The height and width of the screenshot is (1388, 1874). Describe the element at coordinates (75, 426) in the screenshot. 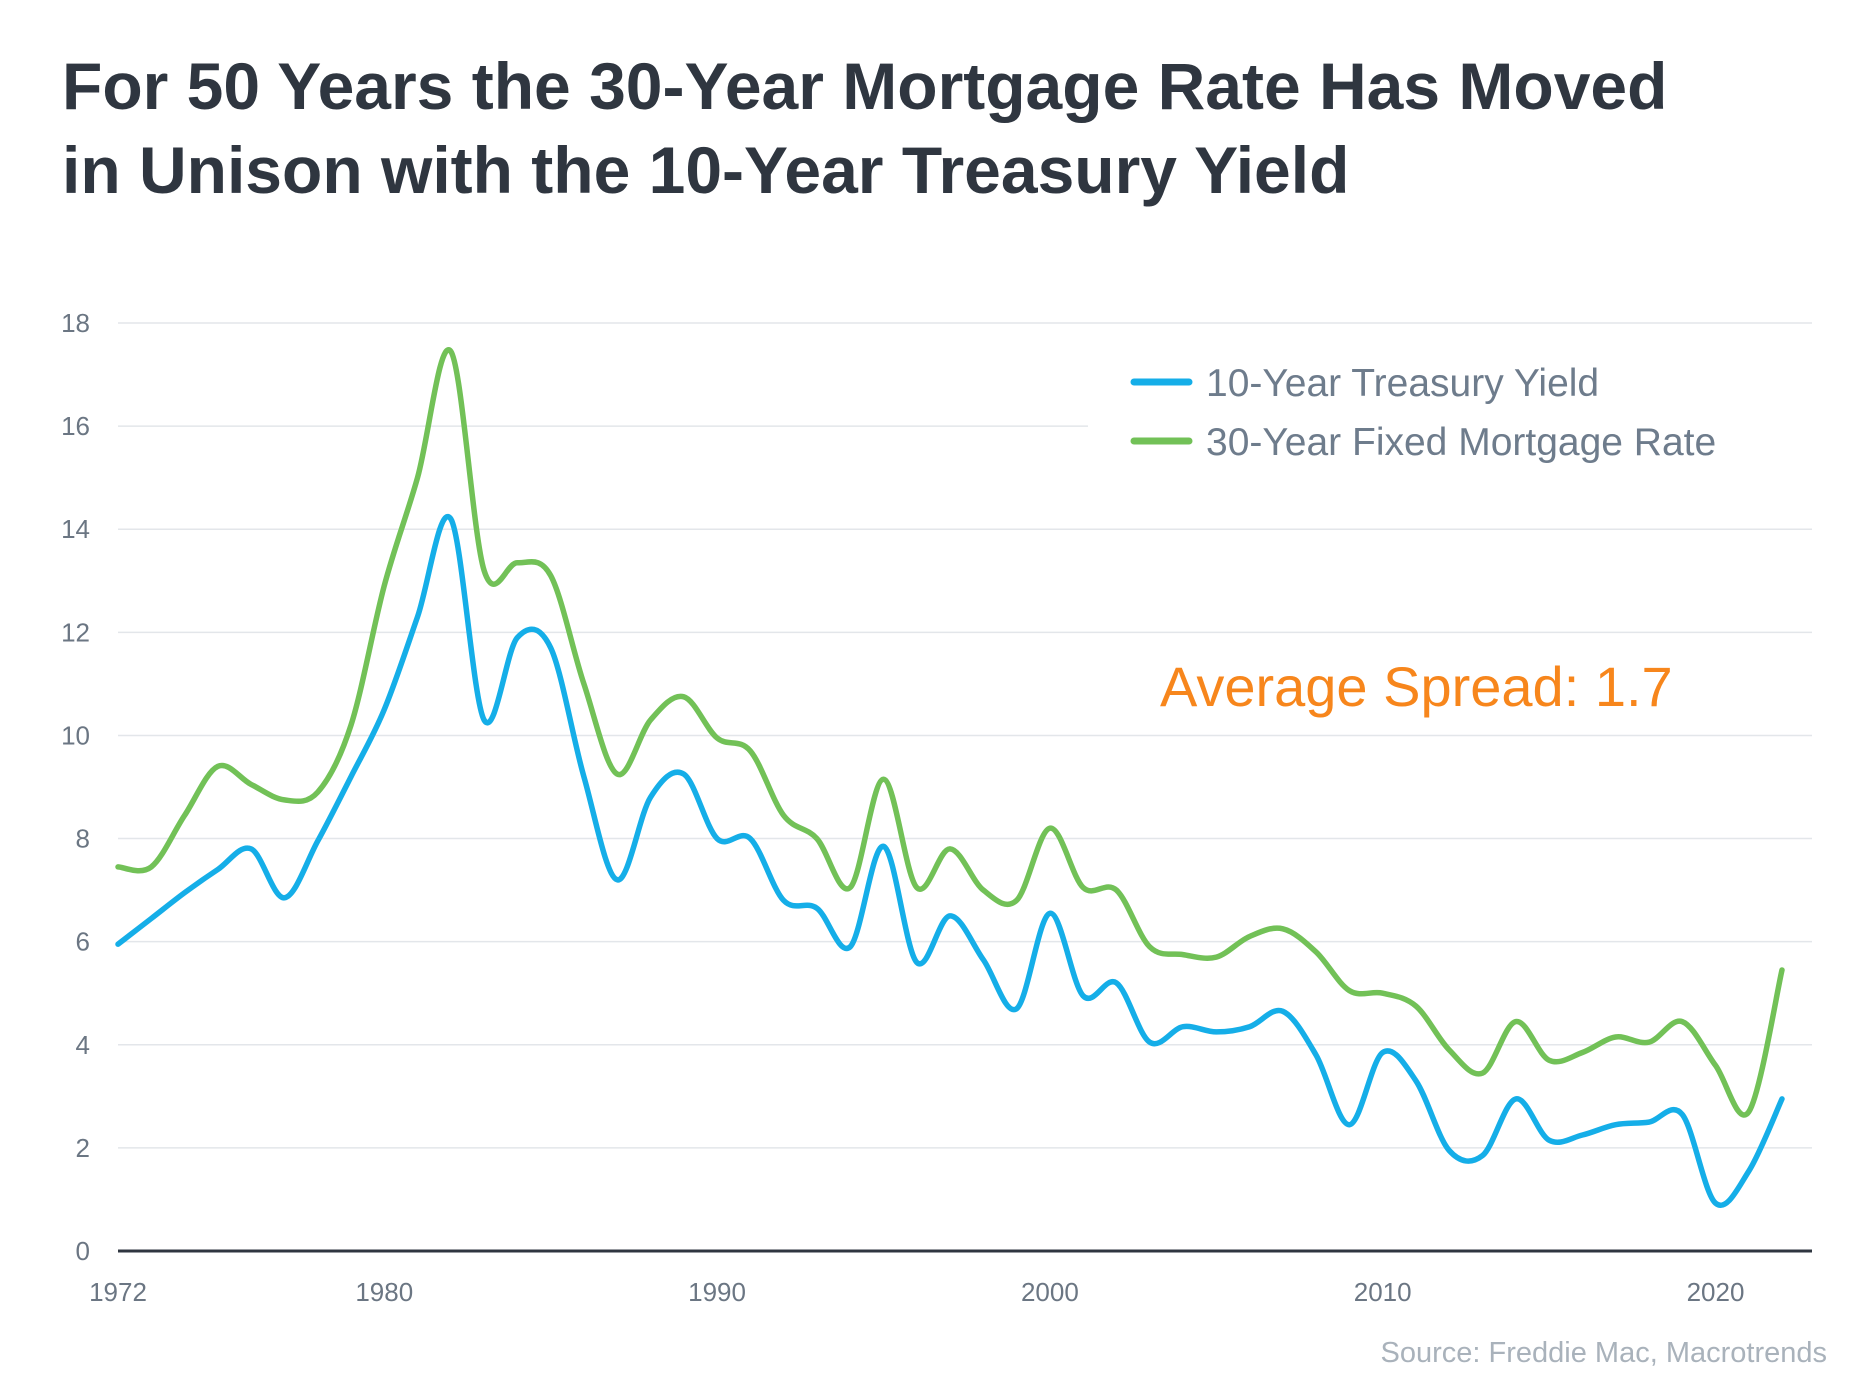

I see `y-tick-label-16: 16` at that location.